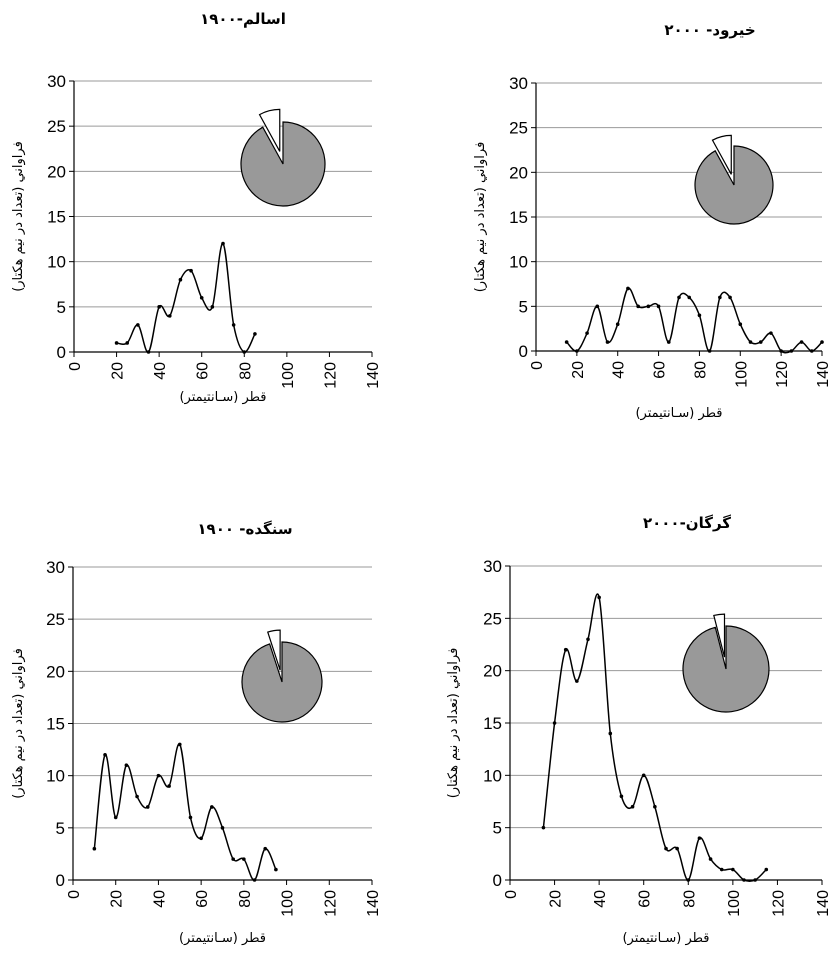  What do you see at coordinates (244, 529) in the screenshot?
I see `chart-title: سنگده- ۱۹۰۰` at bounding box center [244, 529].